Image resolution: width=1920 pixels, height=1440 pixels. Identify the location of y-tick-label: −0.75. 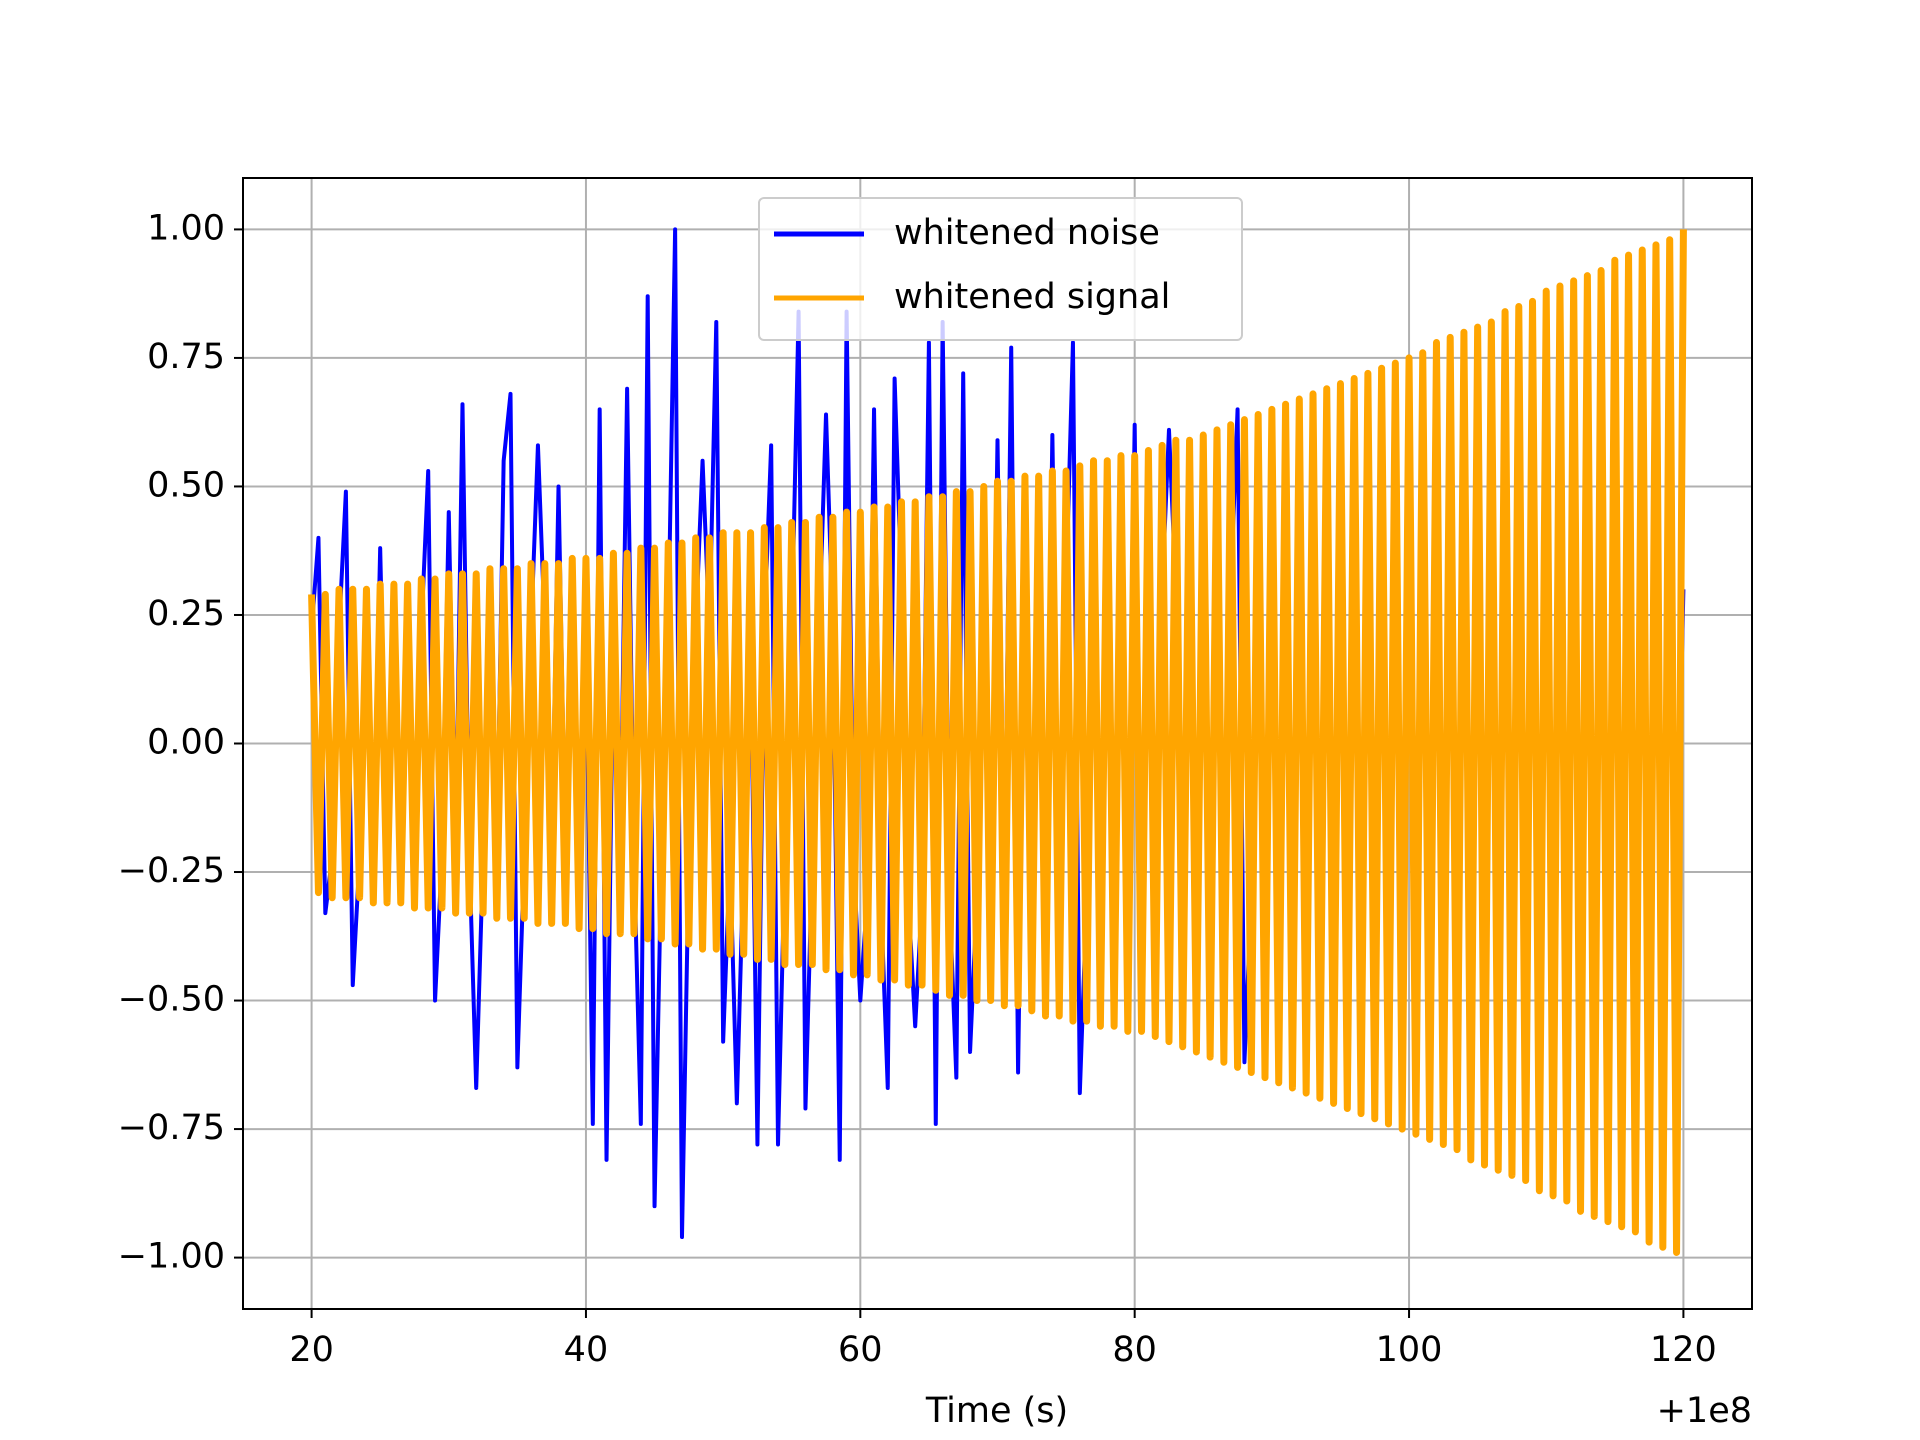
(171, 1128).